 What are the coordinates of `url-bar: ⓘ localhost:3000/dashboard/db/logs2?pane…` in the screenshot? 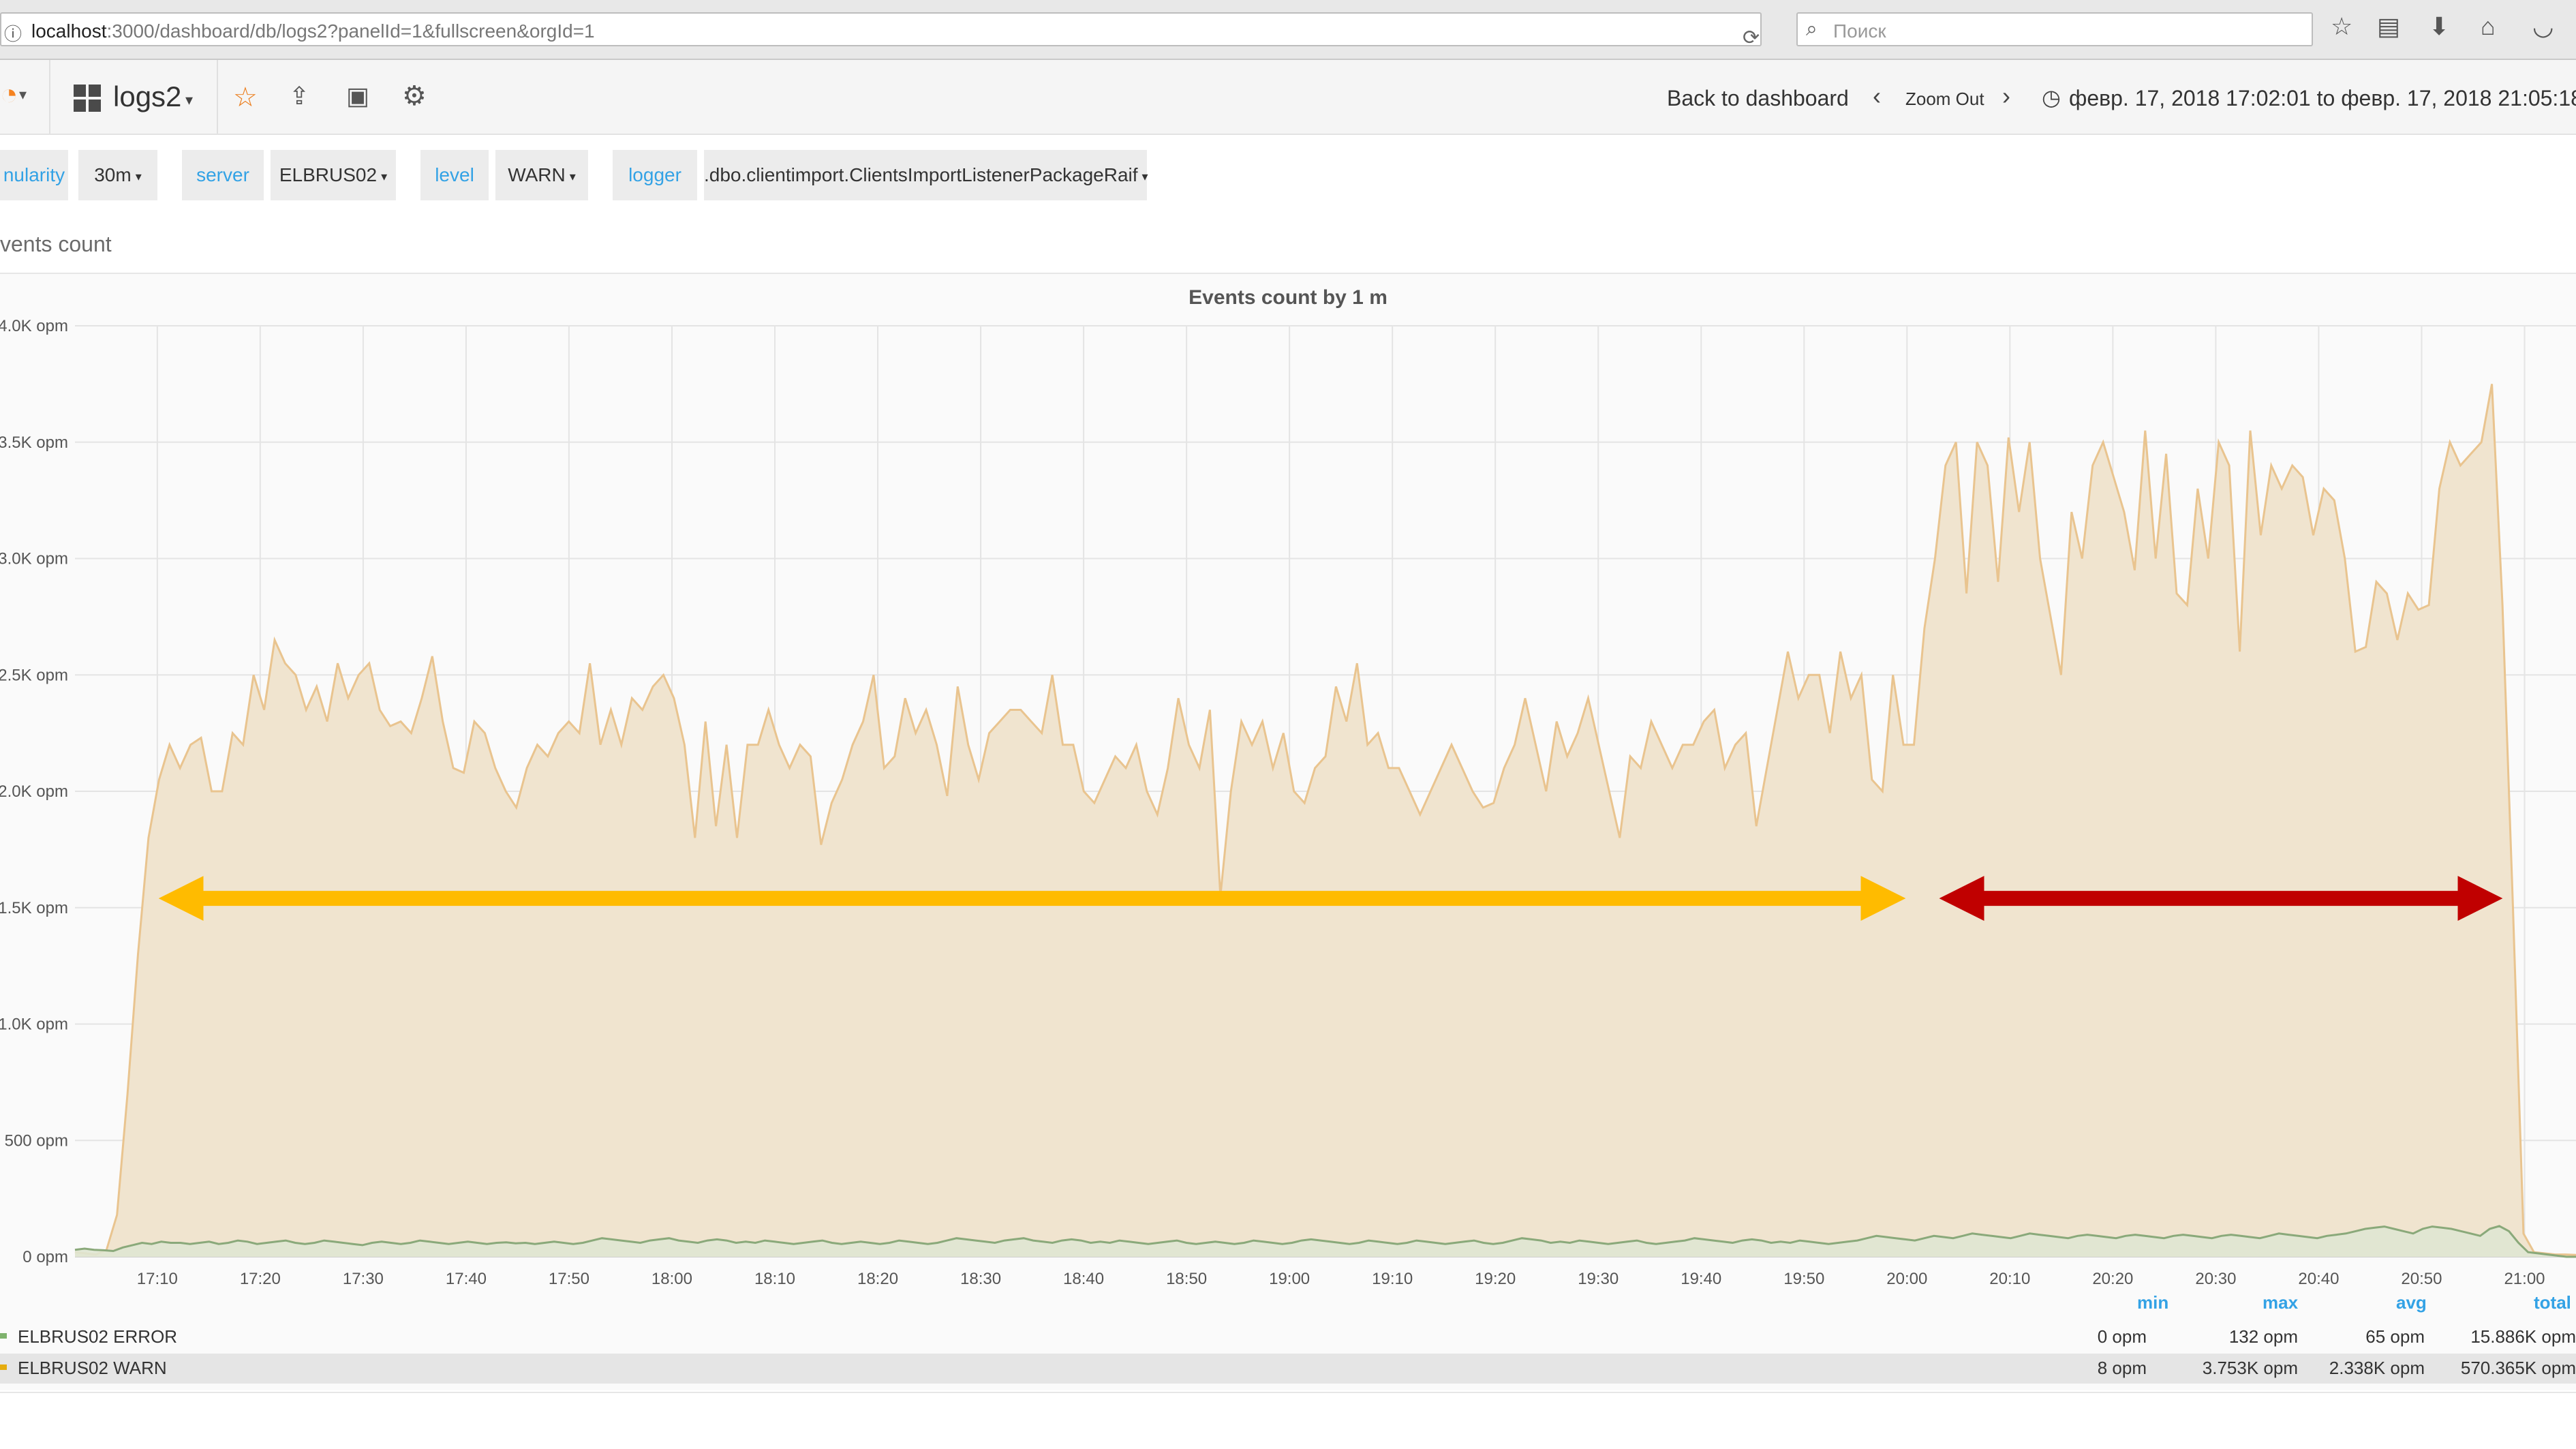 It's located at (881, 31).